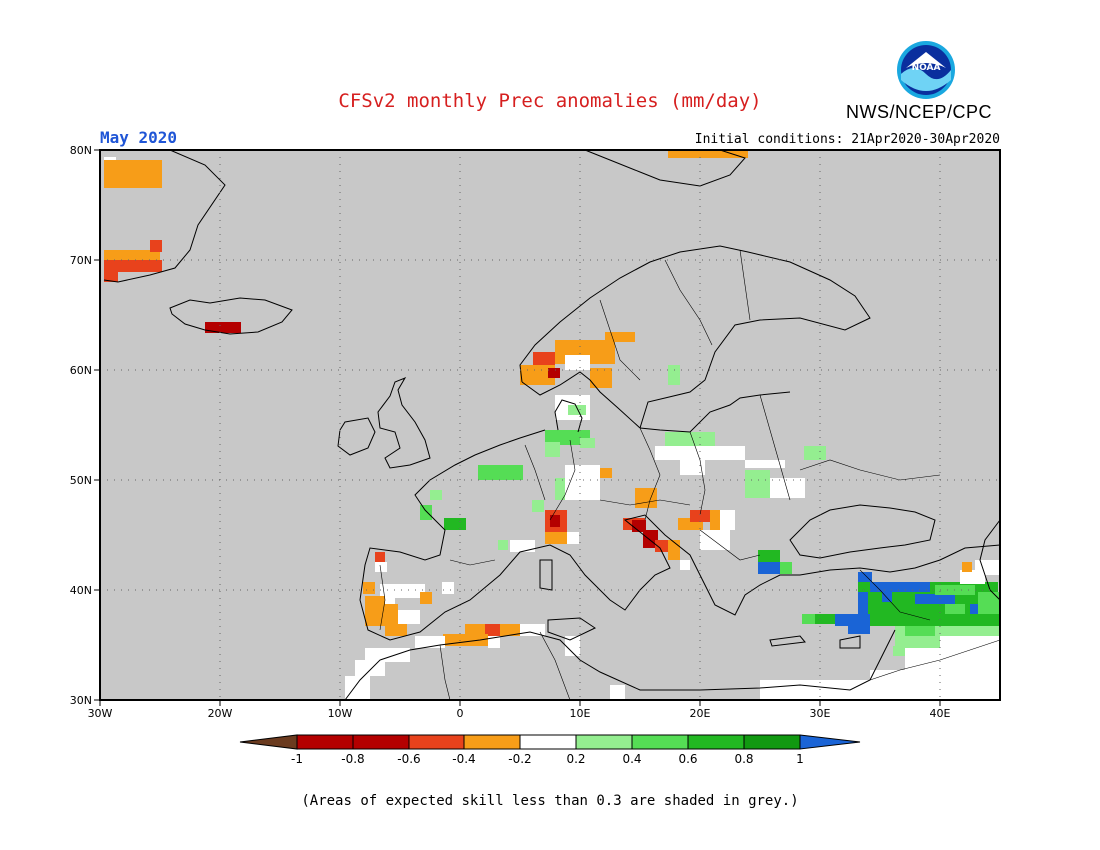  Describe the element at coordinates (81, 590) in the screenshot. I see `y-tick-label: 40N` at that location.